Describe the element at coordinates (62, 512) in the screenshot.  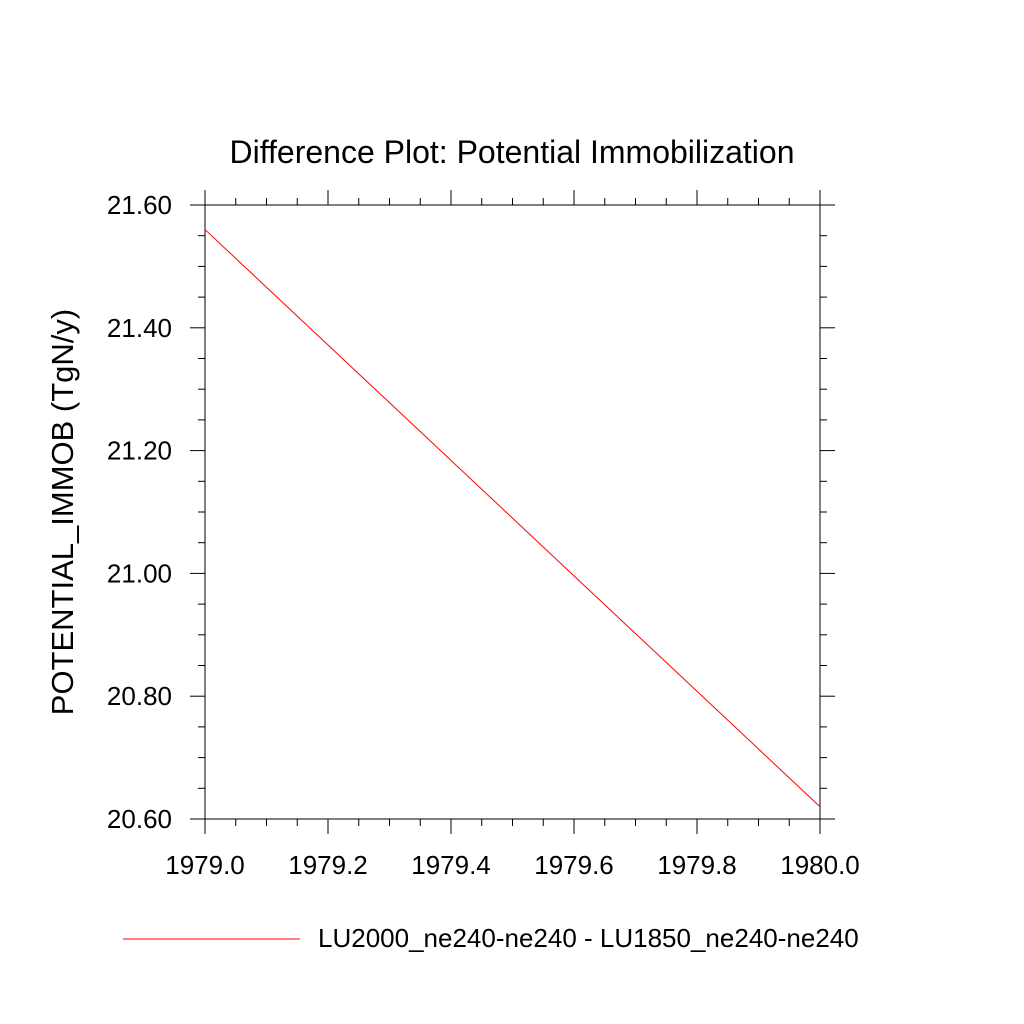
I see `y-axis-label: POTENTIAL_IMMOB (TgN/y)` at that location.